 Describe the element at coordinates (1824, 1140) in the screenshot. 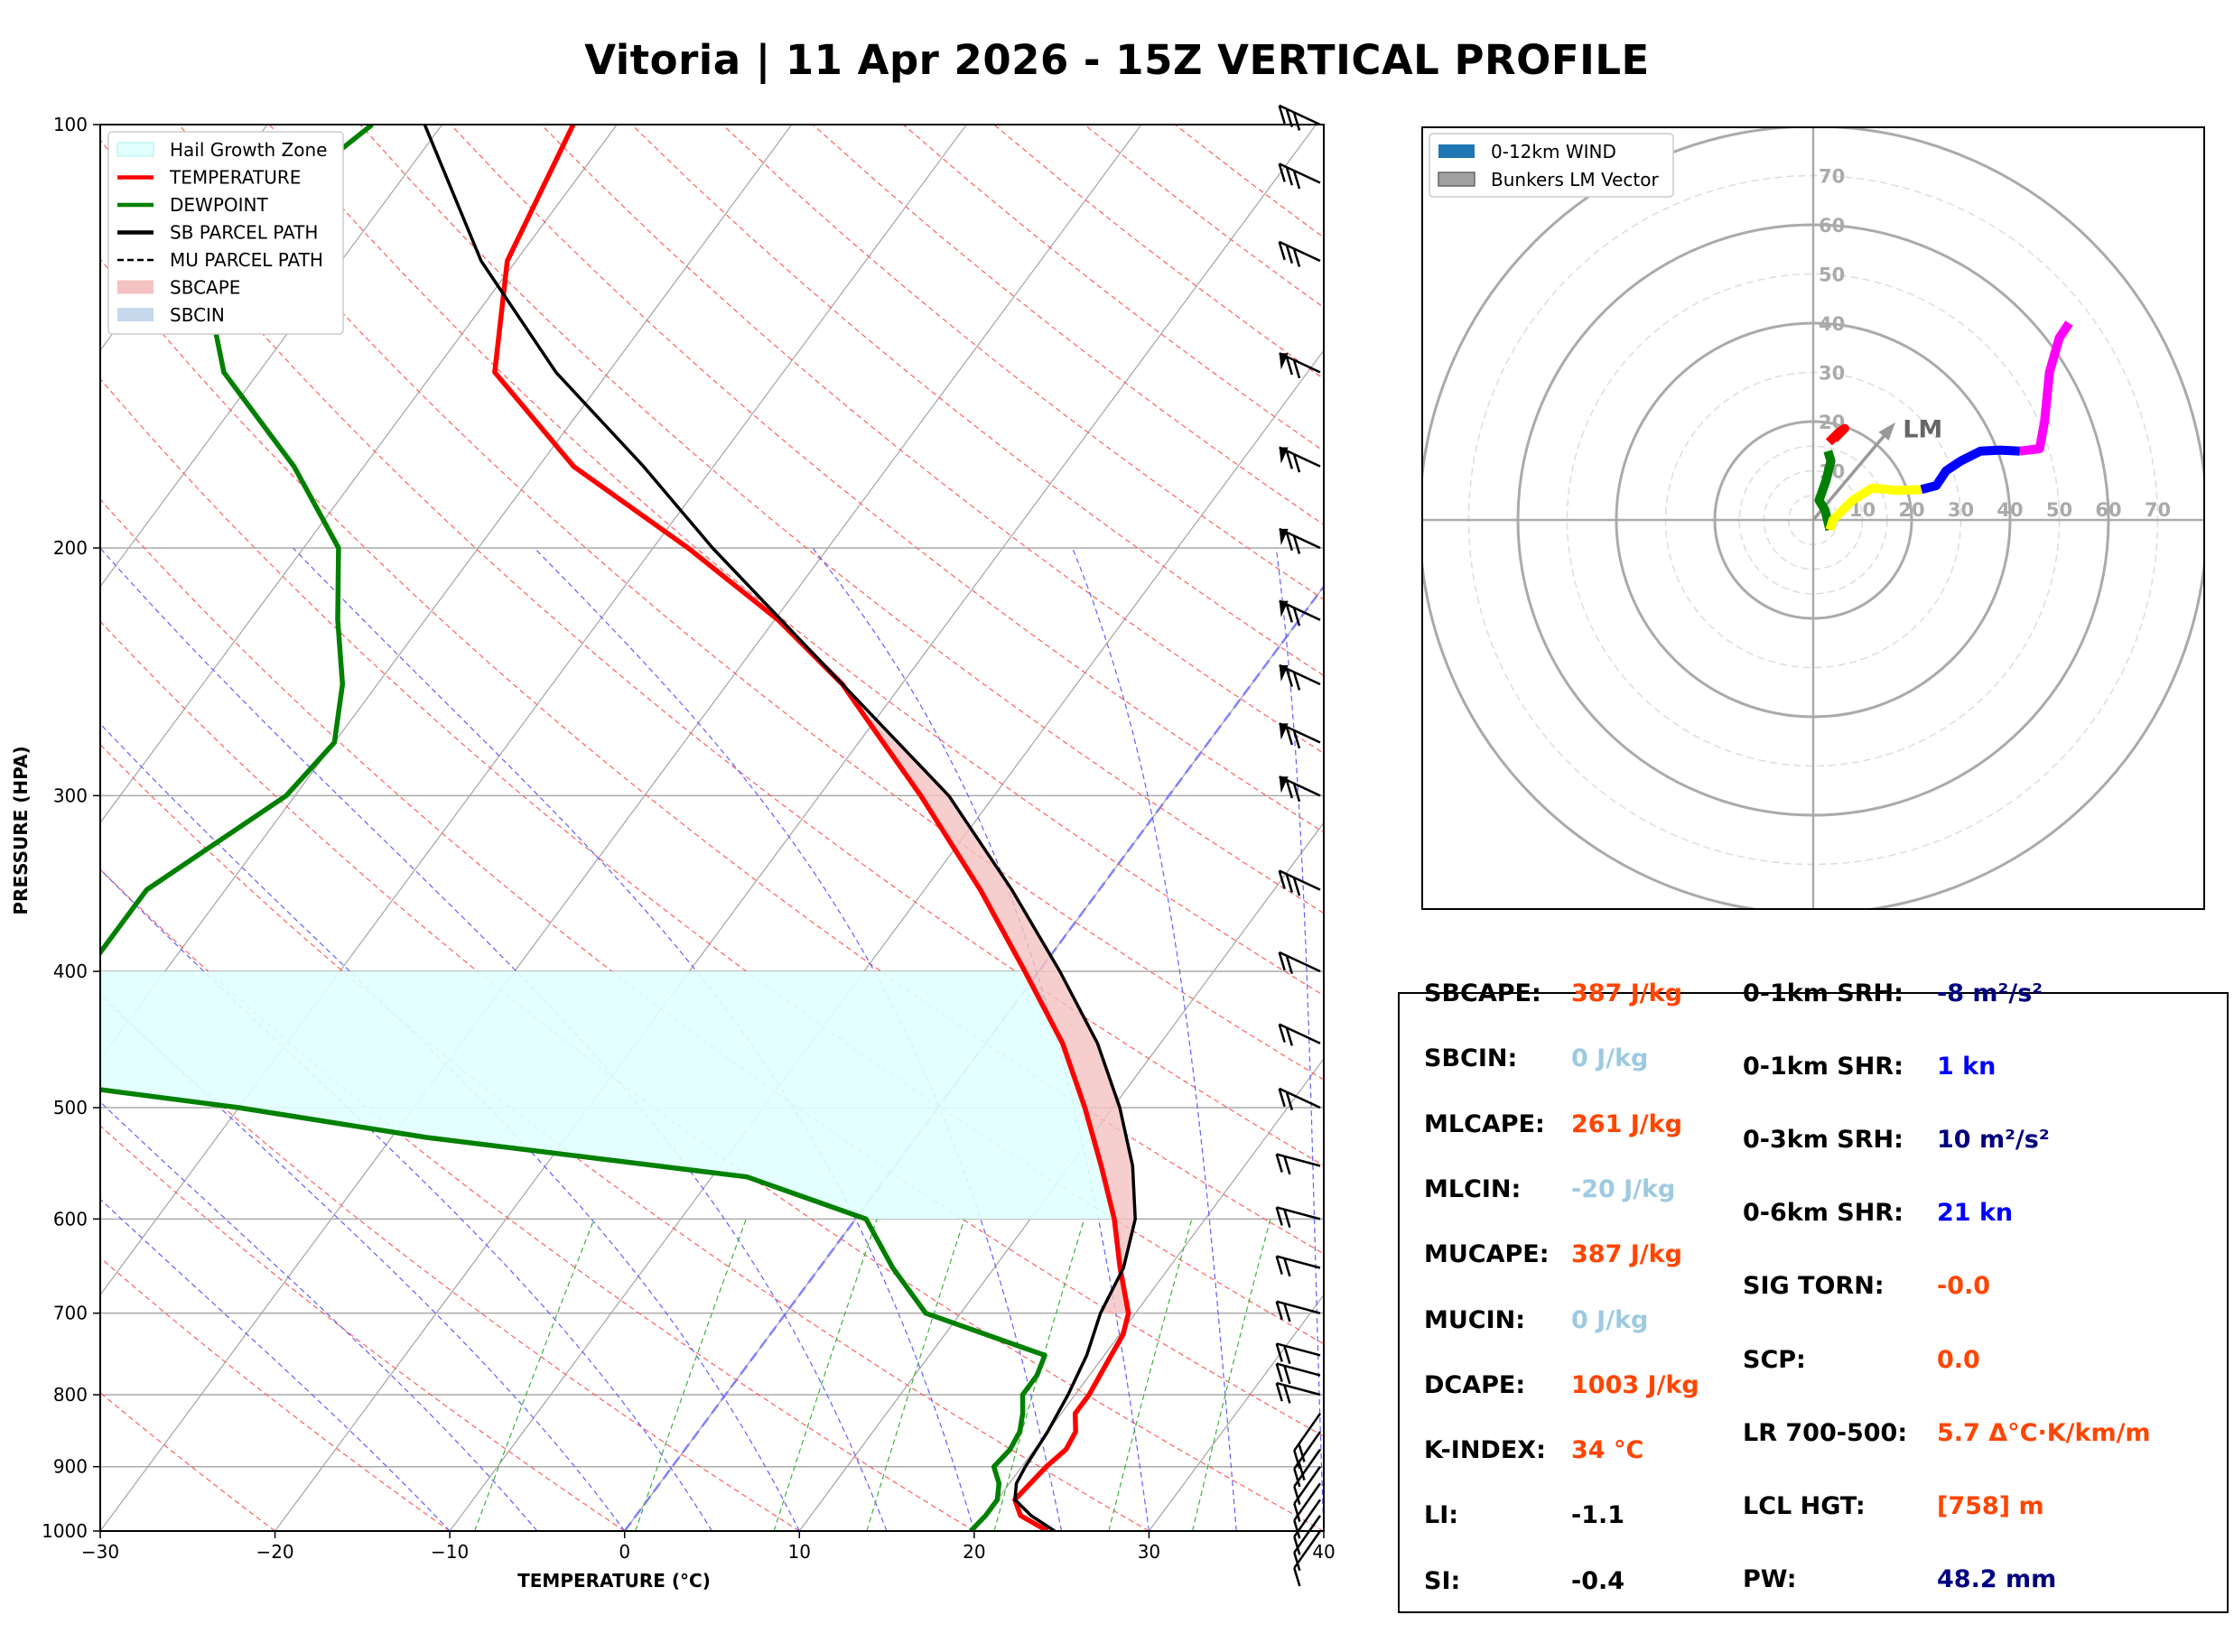

I see `stat-label: 0-3km SRH:` at that location.